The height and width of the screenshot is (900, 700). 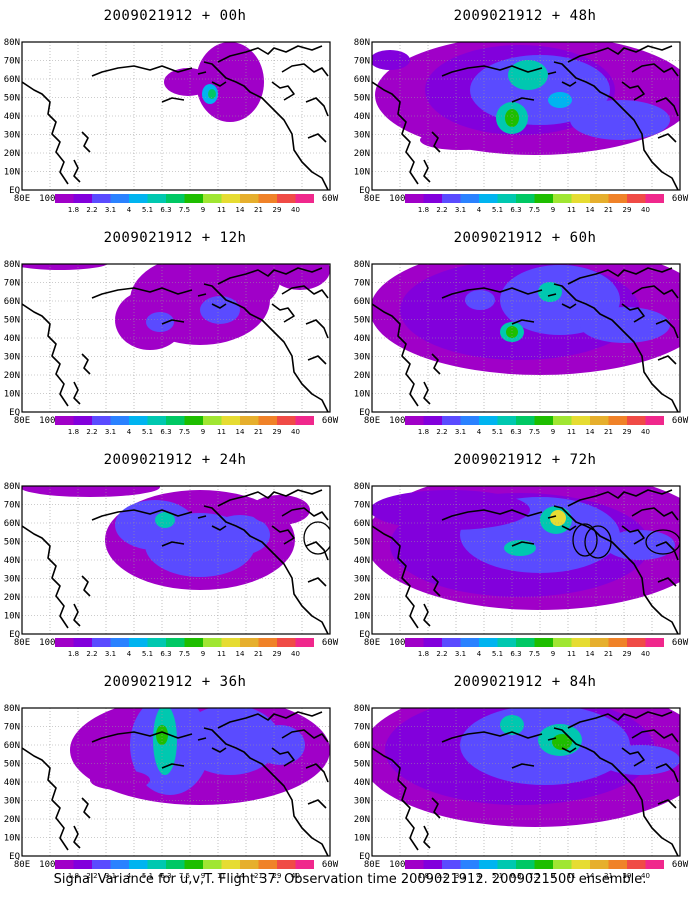 What do you see at coordinates (221, 654) in the screenshot?
I see `colorbar-label: 11` at bounding box center [221, 654].